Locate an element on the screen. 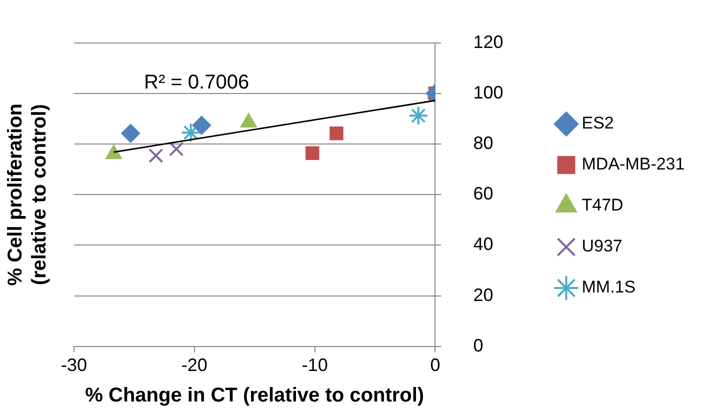 The image size is (703, 412). annotation: R² = 0.7006 is located at coordinates (197, 82).